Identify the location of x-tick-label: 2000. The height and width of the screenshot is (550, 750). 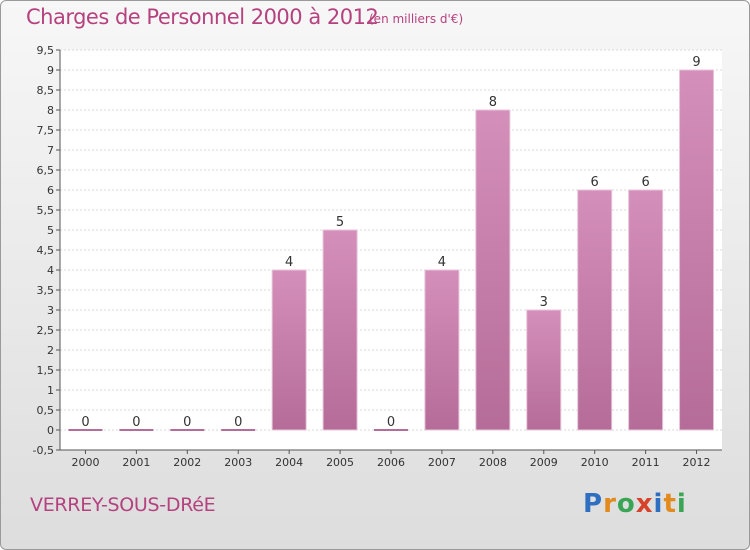
(85, 462).